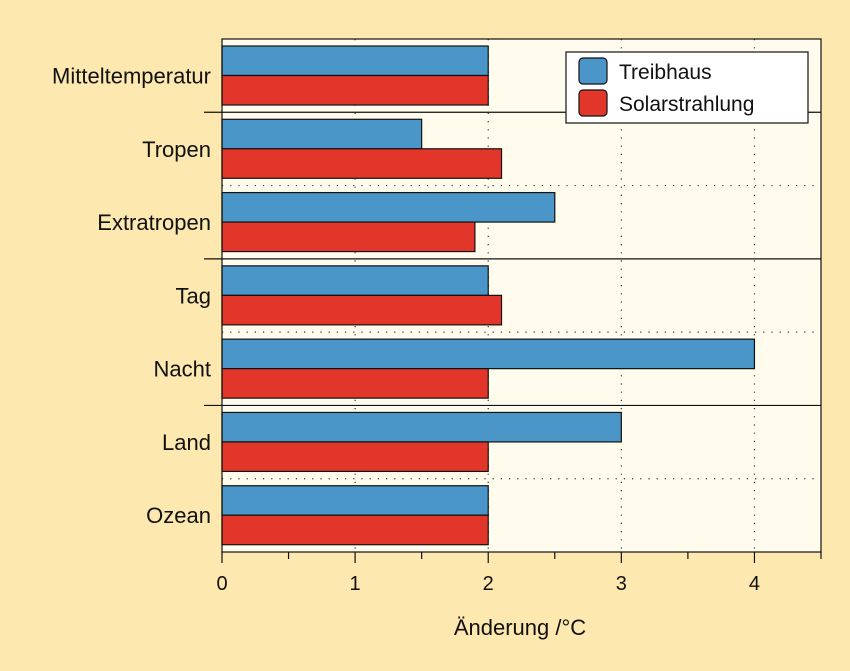 This screenshot has height=671, width=850. I want to click on legend-label-treibhaus: Treibhaus, so click(665, 72).